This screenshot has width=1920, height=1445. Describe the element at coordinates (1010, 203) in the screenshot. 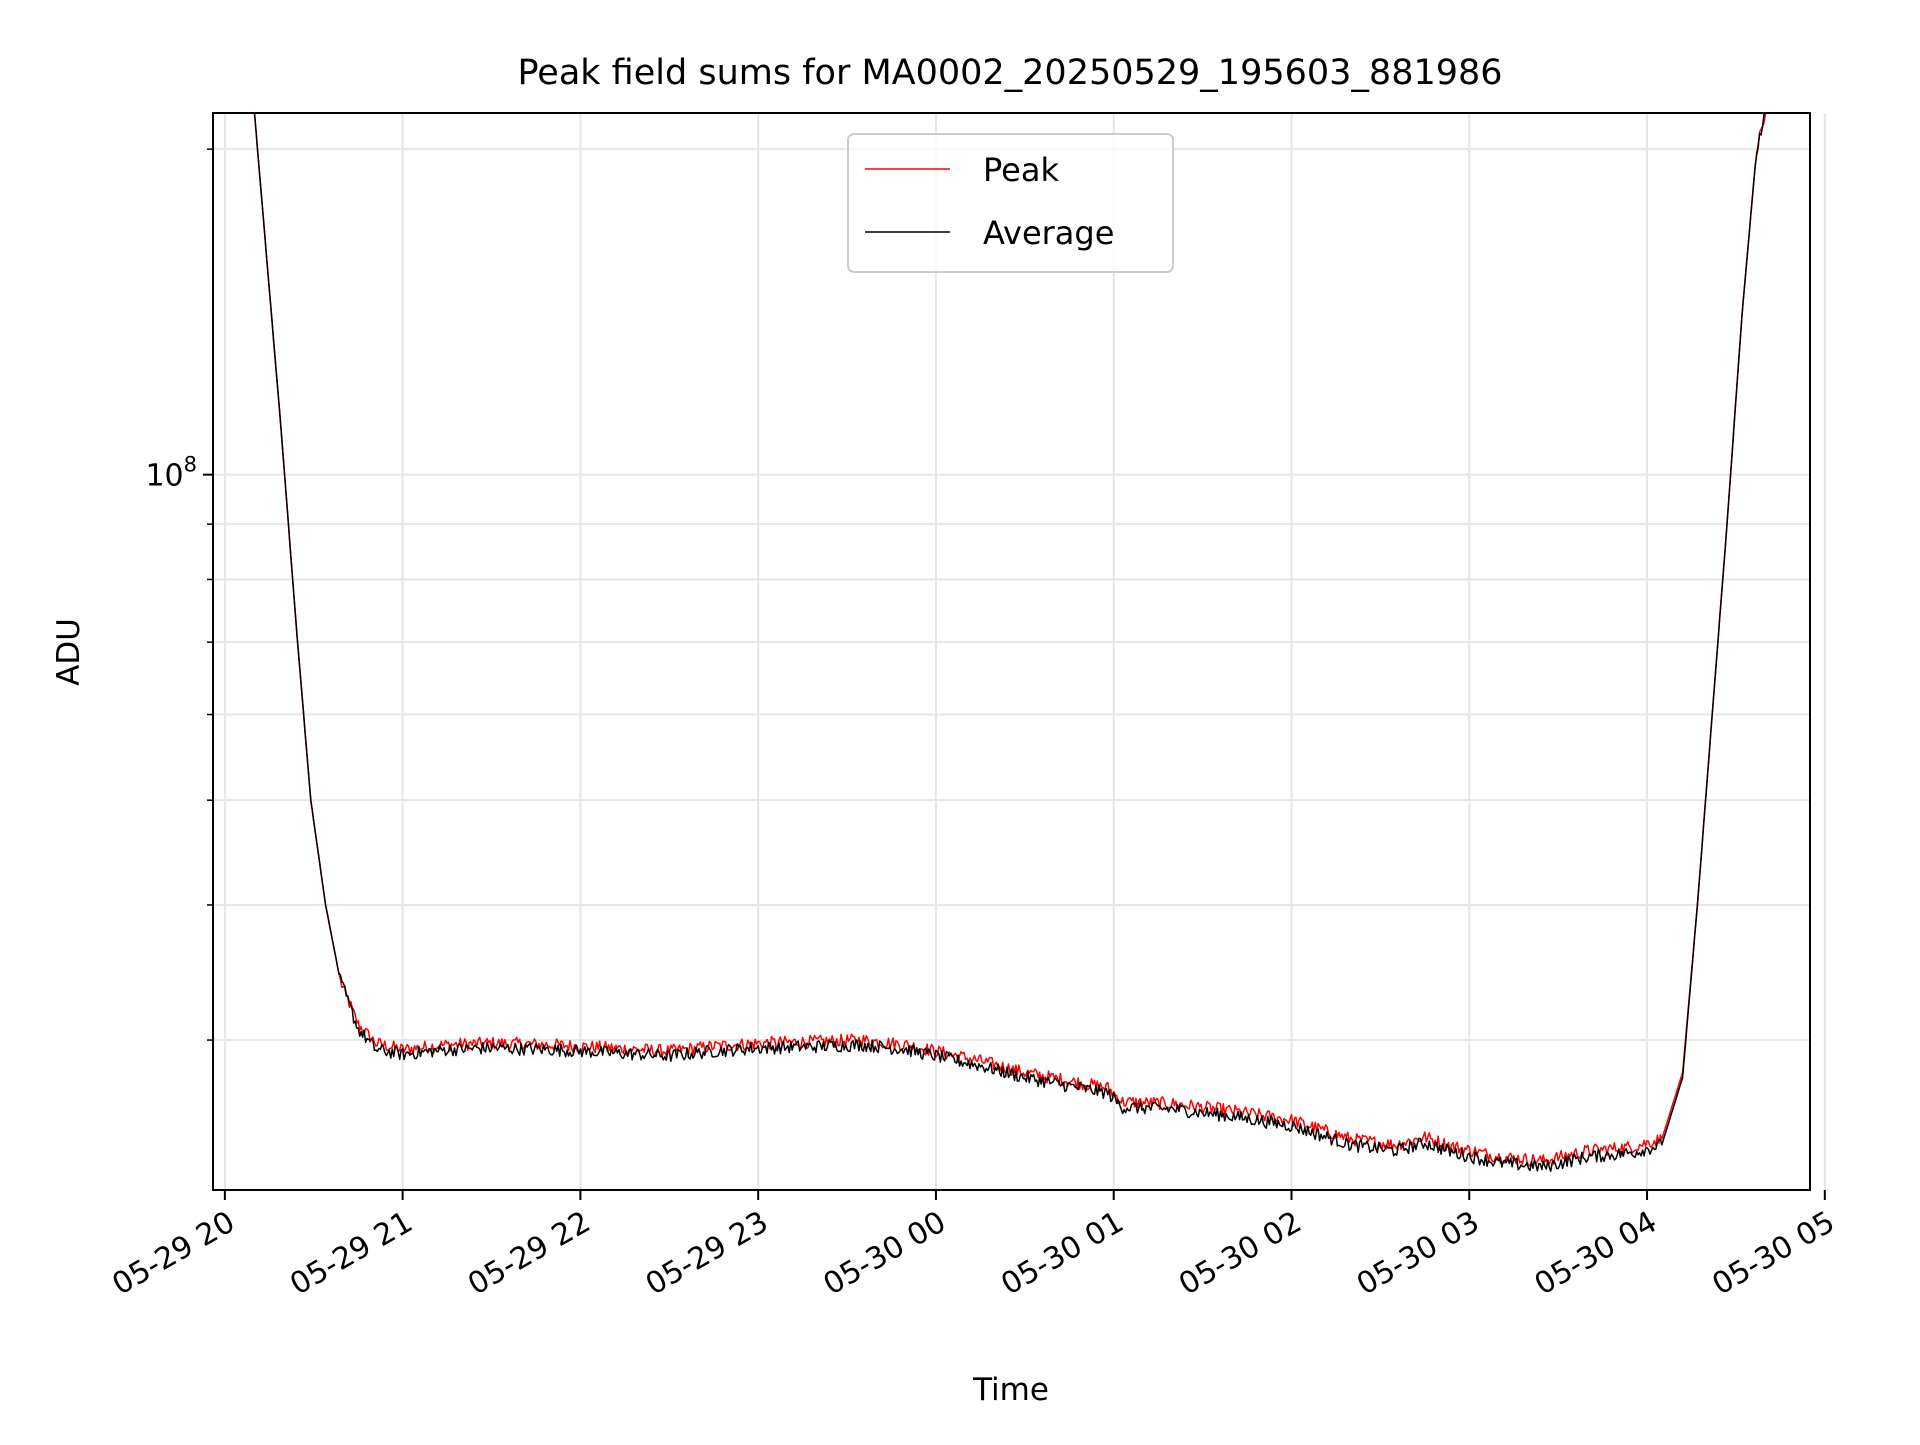

I see `legend: Peak Average` at that location.